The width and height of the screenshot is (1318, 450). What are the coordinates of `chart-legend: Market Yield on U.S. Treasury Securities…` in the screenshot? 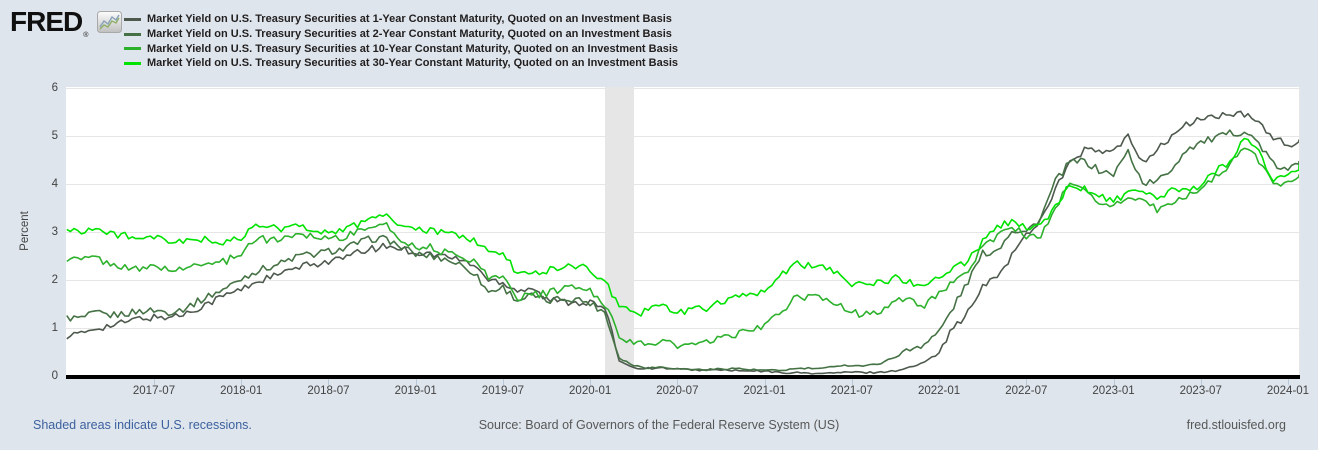 It's located at (401, 41).